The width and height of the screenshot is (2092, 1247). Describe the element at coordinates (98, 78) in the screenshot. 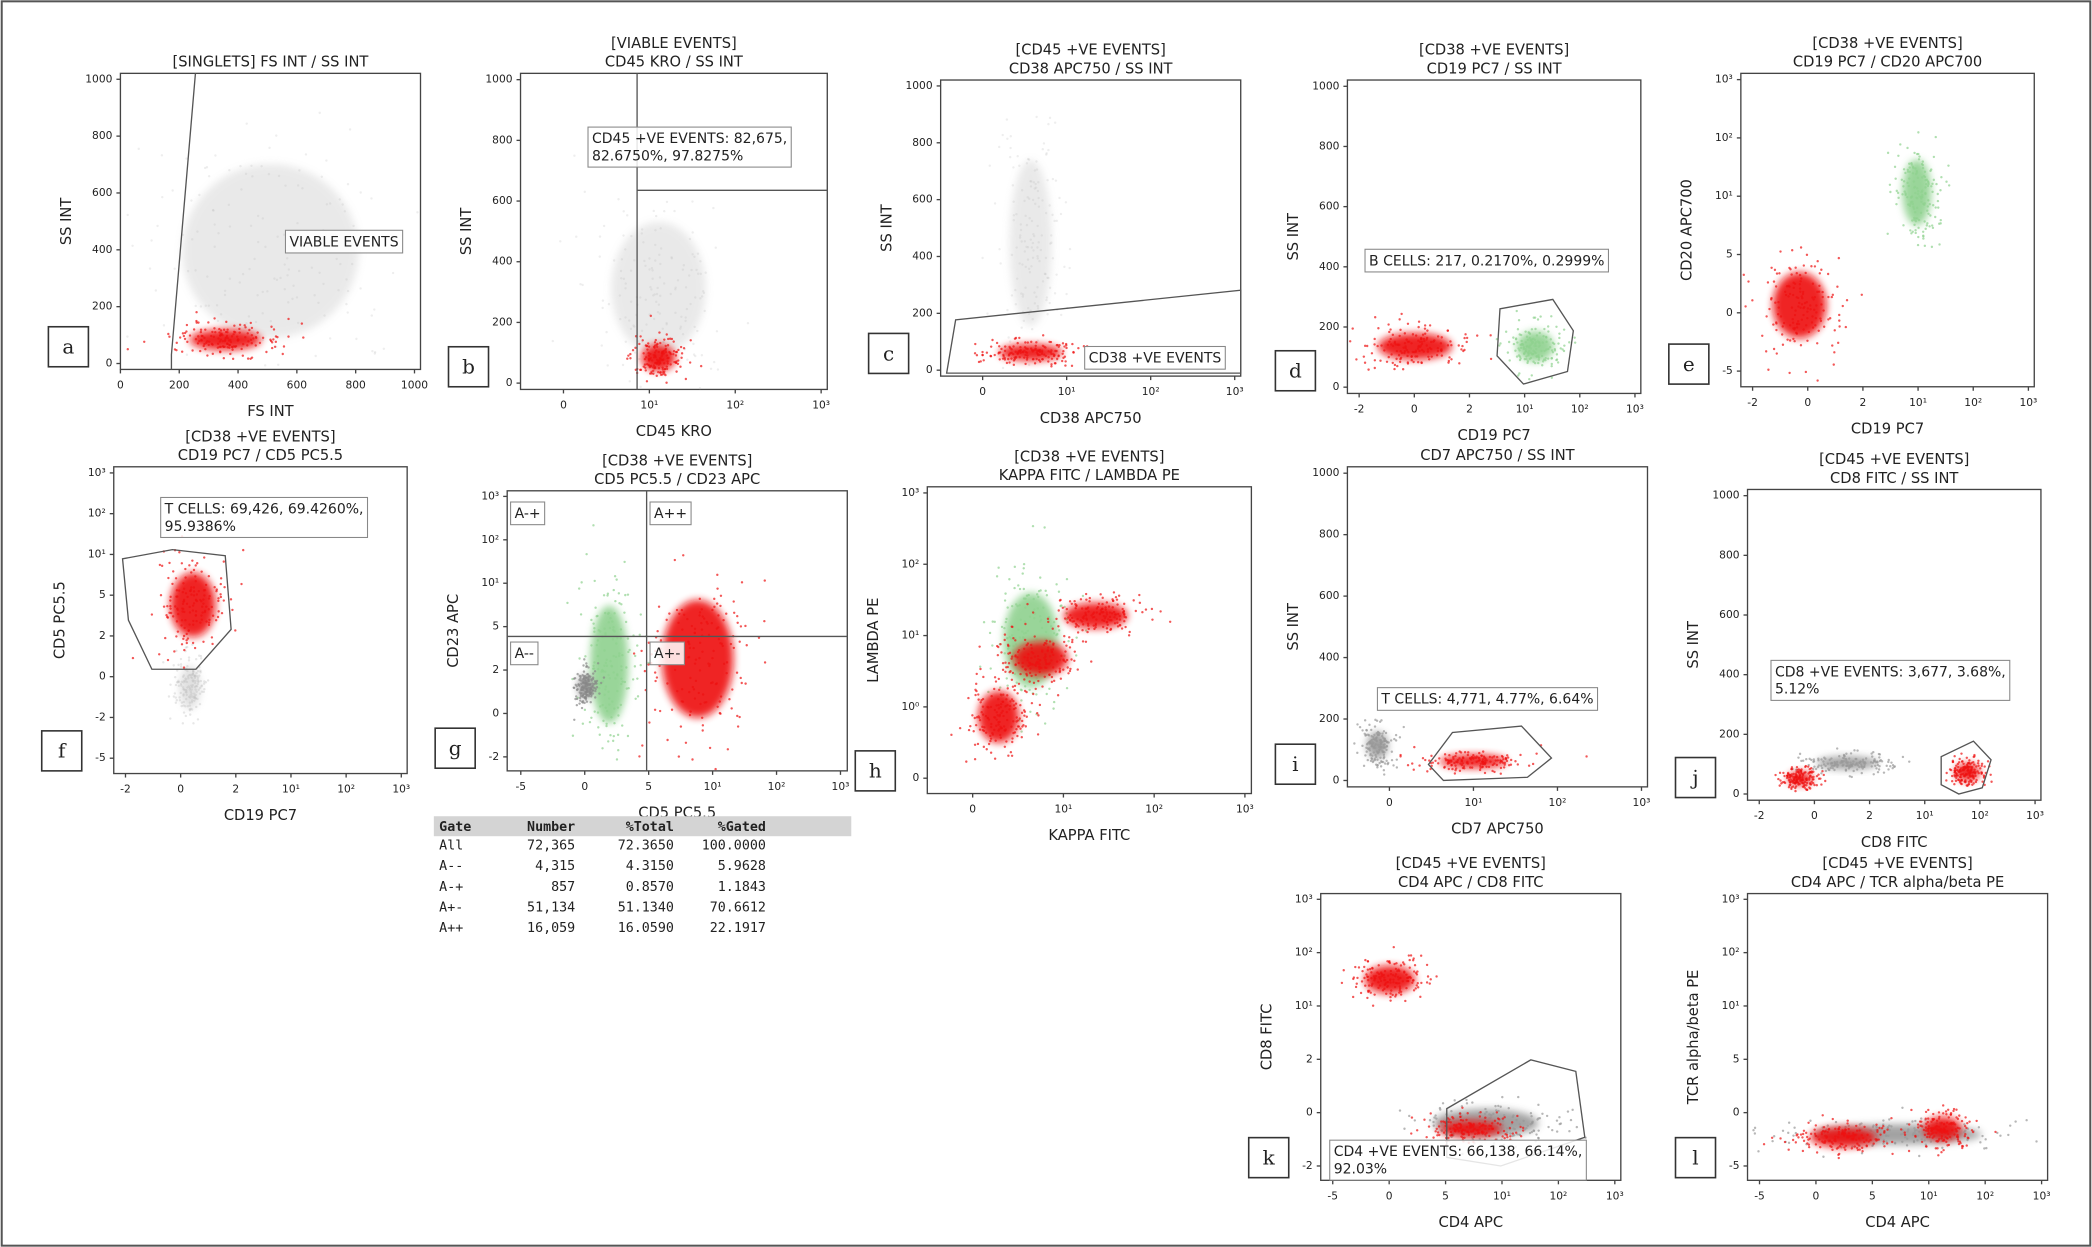

I see `y-tick-label: 1000` at that location.